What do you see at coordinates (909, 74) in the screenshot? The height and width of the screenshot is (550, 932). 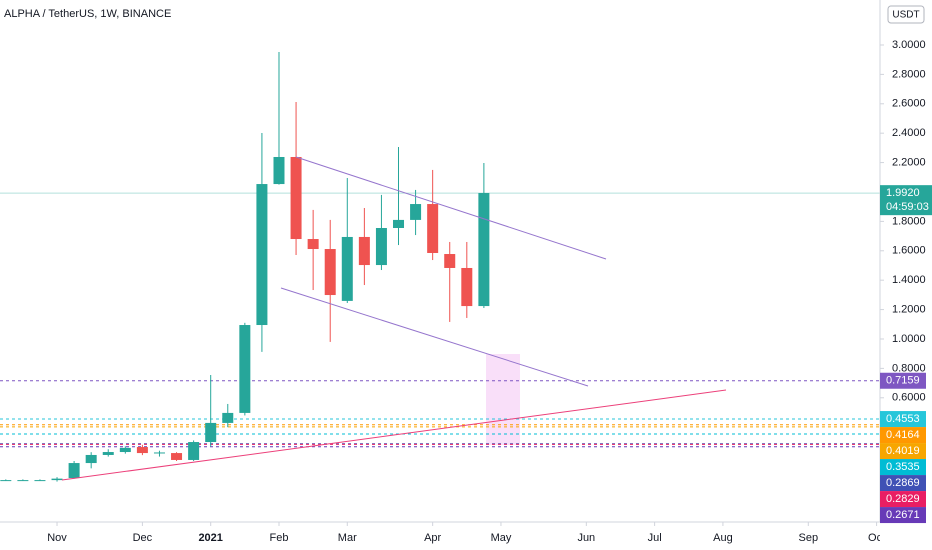 I see `y-tick-label: 2.8000` at bounding box center [909, 74].